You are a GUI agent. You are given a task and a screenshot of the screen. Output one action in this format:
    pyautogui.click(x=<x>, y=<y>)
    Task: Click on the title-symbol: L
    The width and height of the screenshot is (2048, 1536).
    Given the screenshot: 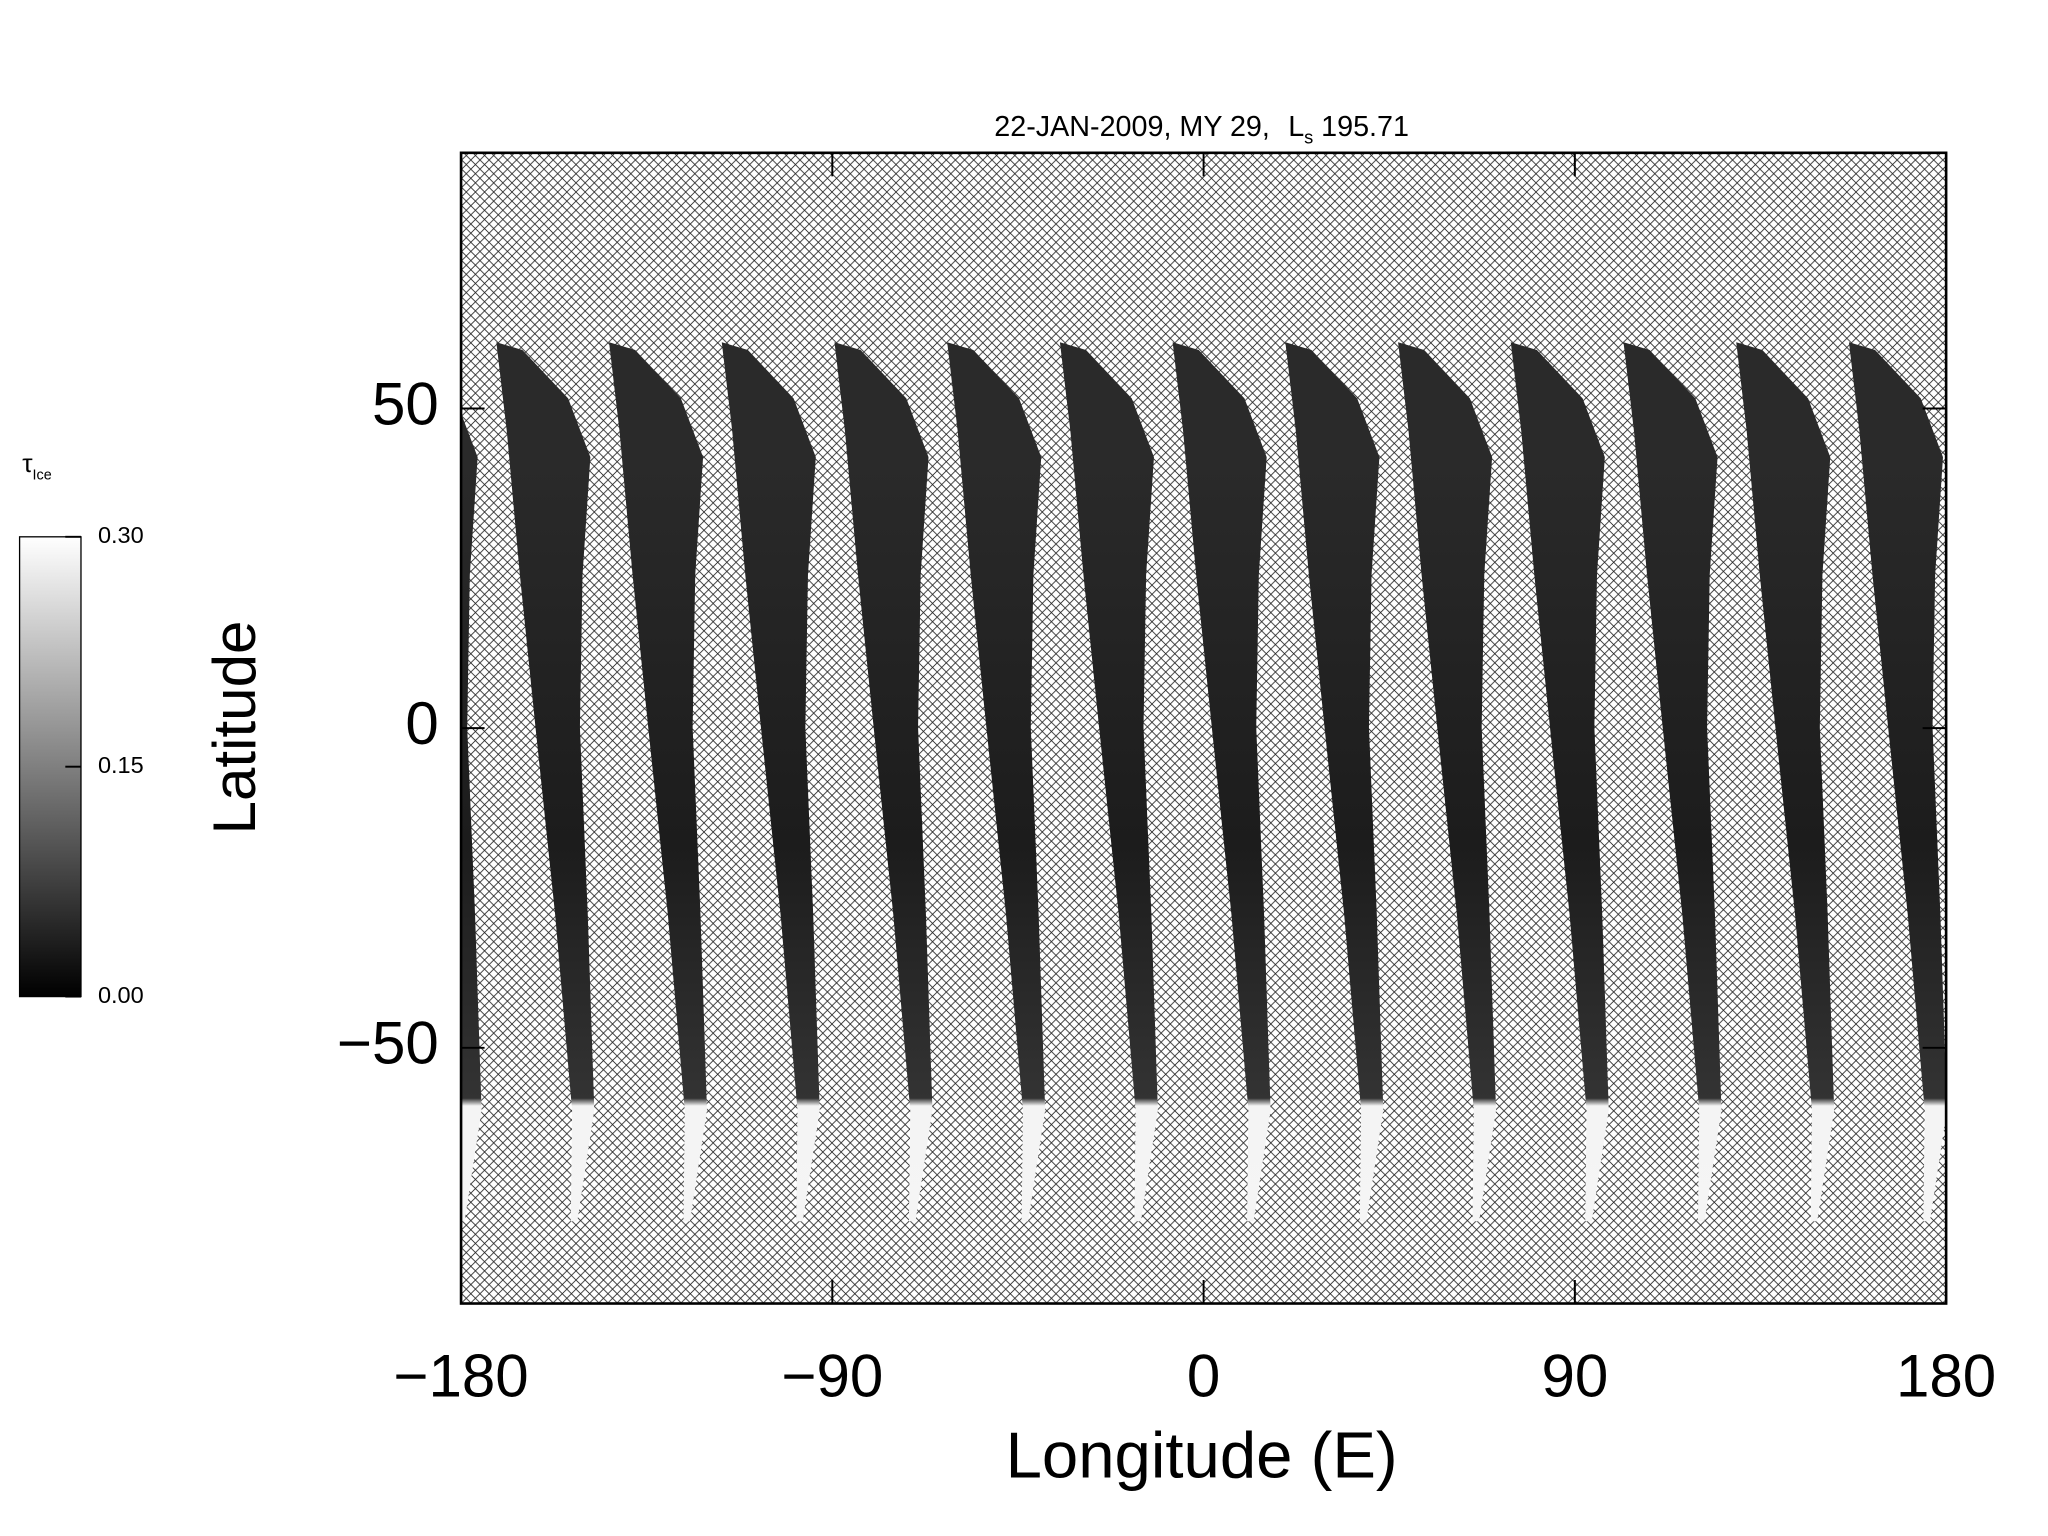 What is the action you would take?
    pyautogui.click(x=1296, y=127)
    